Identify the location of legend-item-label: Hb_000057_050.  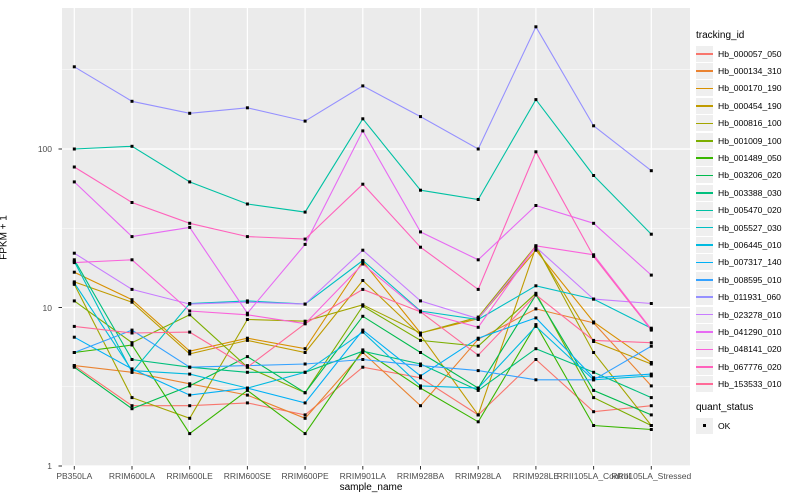
(750, 53).